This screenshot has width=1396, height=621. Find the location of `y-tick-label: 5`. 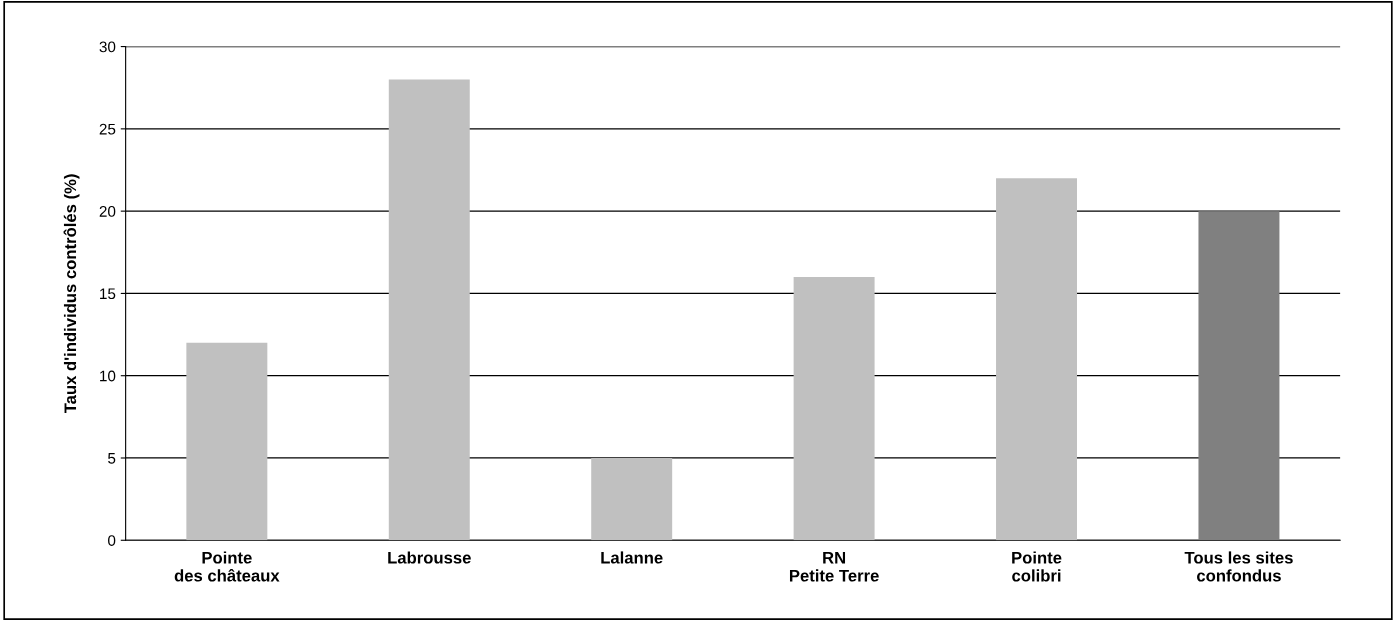

y-tick-label: 5 is located at coordinates (112, 458).